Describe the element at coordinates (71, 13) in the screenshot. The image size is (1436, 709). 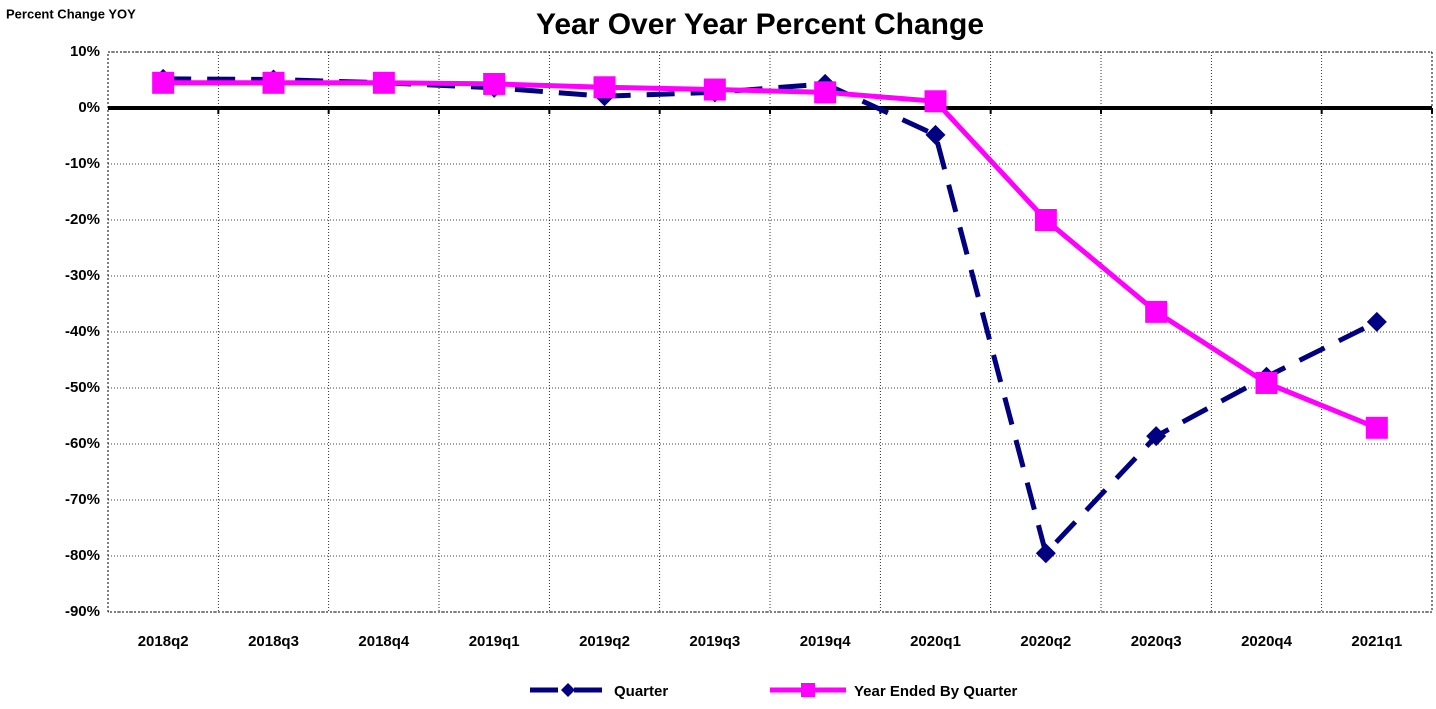
I see `y-axis-label: Percent Change YOY` at that location.